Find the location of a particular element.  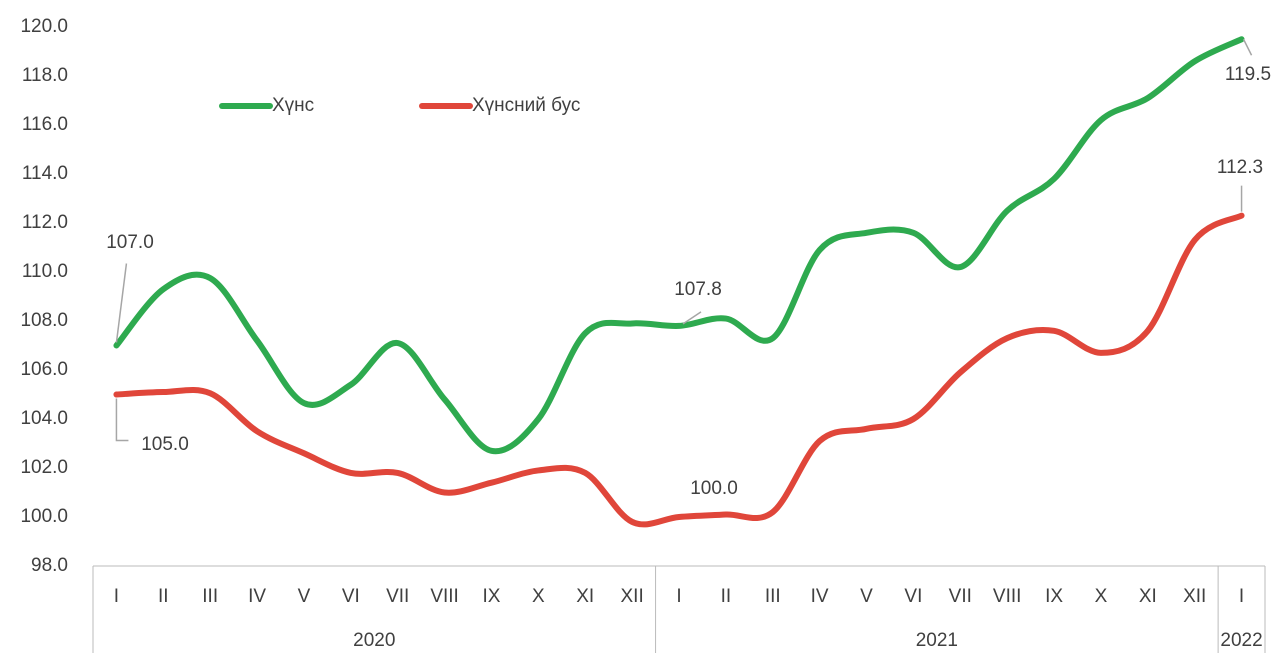

y-tick-label: 98.0 is located at coordinates (49, 565).